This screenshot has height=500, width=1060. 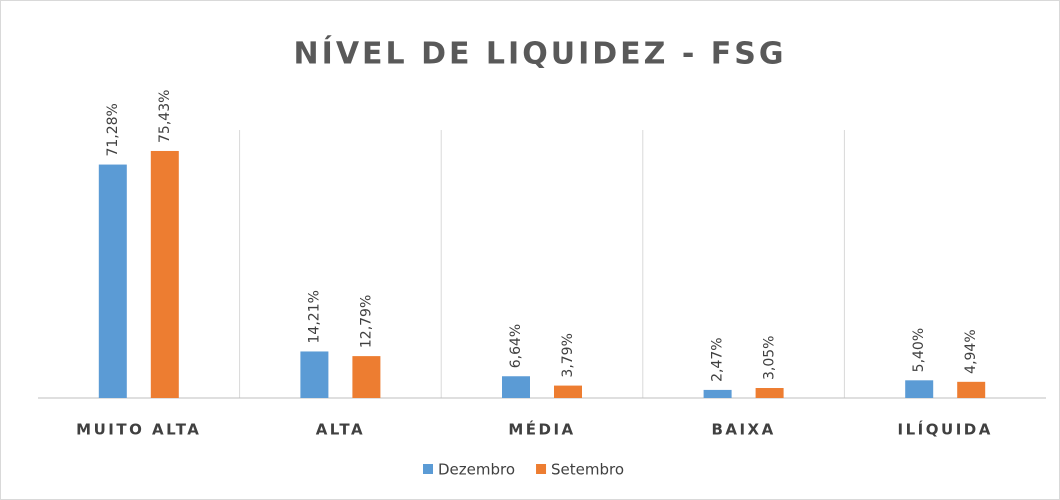 What do you see at coordinates (340, 430) in the screenshot?
I see `x-tick-label: ALTA` at bounding box center [340, 430].